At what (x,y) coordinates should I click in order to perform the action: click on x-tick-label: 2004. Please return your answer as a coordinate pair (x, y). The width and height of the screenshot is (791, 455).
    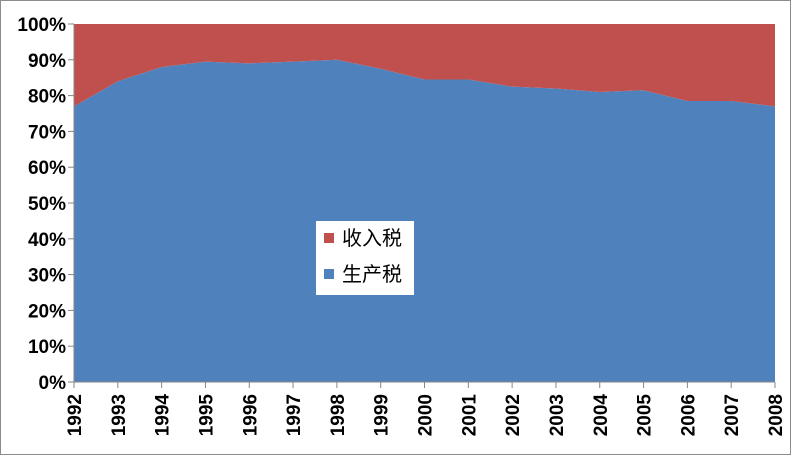
    Looking at the image, I should click on (601, 415).